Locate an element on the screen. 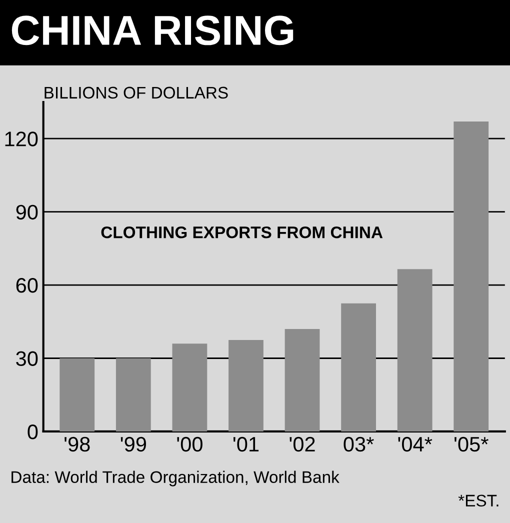 Image resolution: width=510 pixels, height=523 pixels. text: *EST. is located at coordinates (478, 500).